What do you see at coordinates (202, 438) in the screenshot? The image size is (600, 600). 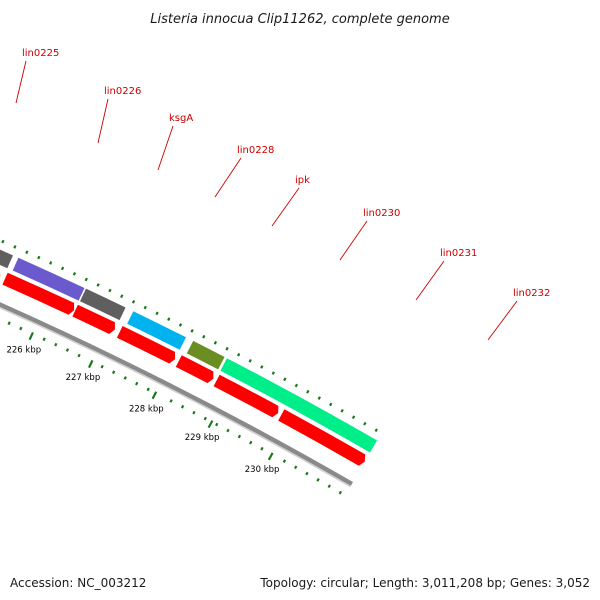 I see `scale-label: 229 kbp` at bounding box center [202, 438].